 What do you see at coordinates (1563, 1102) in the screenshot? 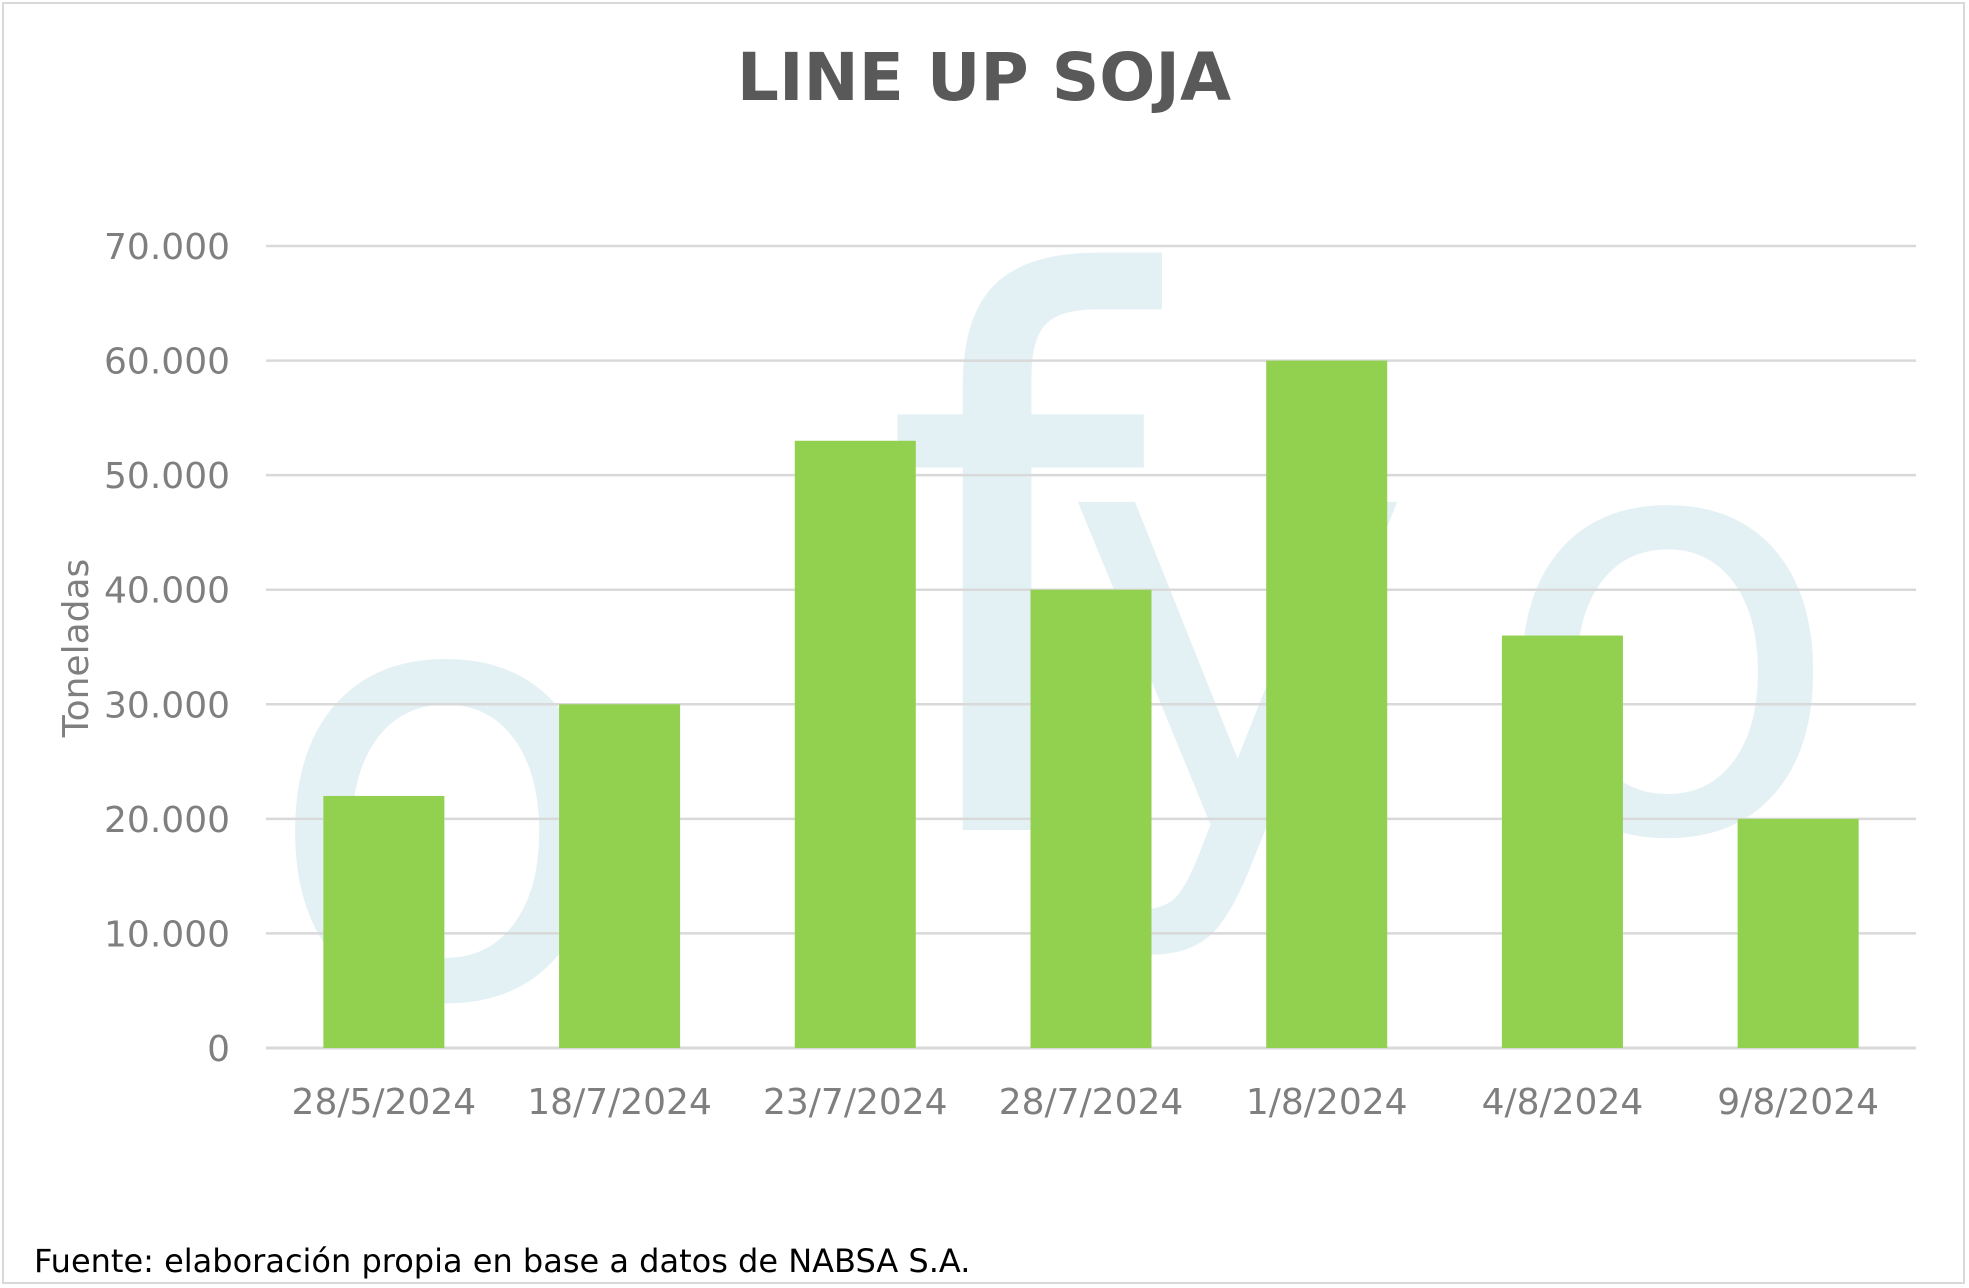
I see `x-tick-label: 4/8/2024` at bounding box center [1563, 1102].